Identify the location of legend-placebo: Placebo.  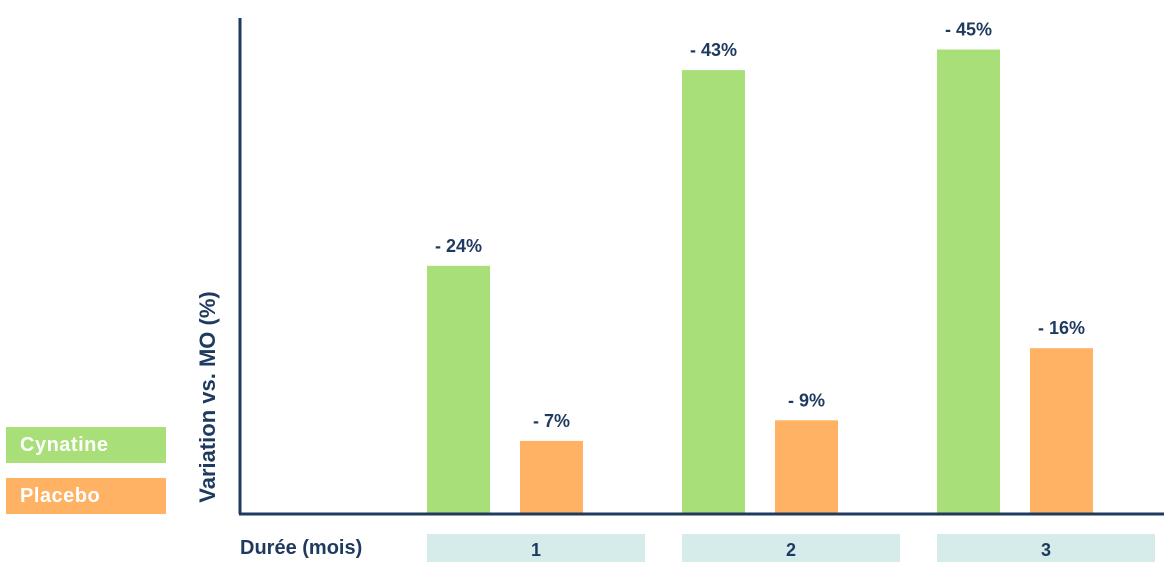
(86, 496).